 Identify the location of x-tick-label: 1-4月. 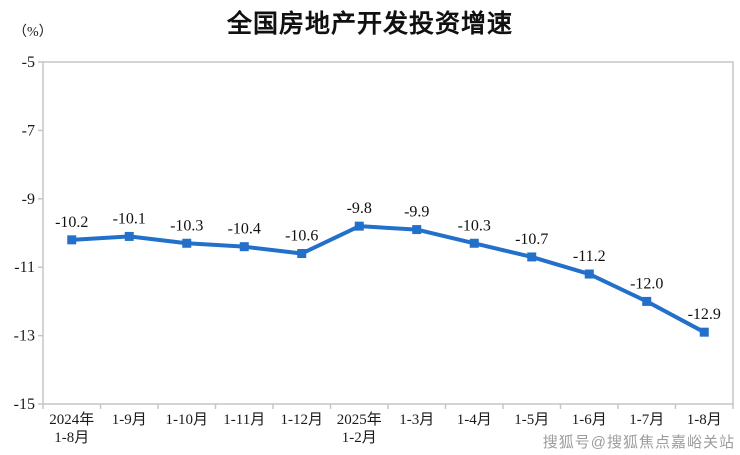
(474, 420).